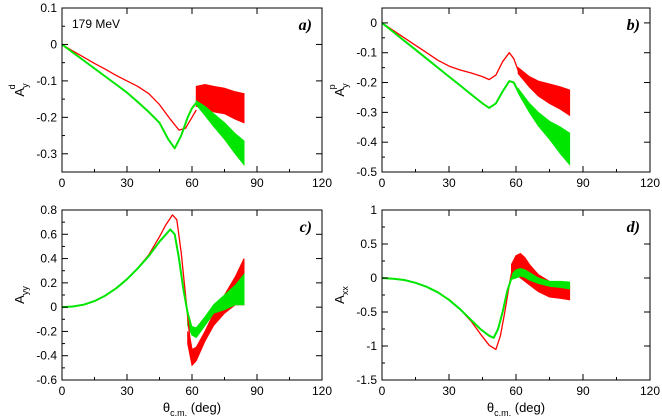 Image resolution: width=662 pixels, height=417 pixels. I want to click on y-tick-label: 0.8, so click(48, 210).